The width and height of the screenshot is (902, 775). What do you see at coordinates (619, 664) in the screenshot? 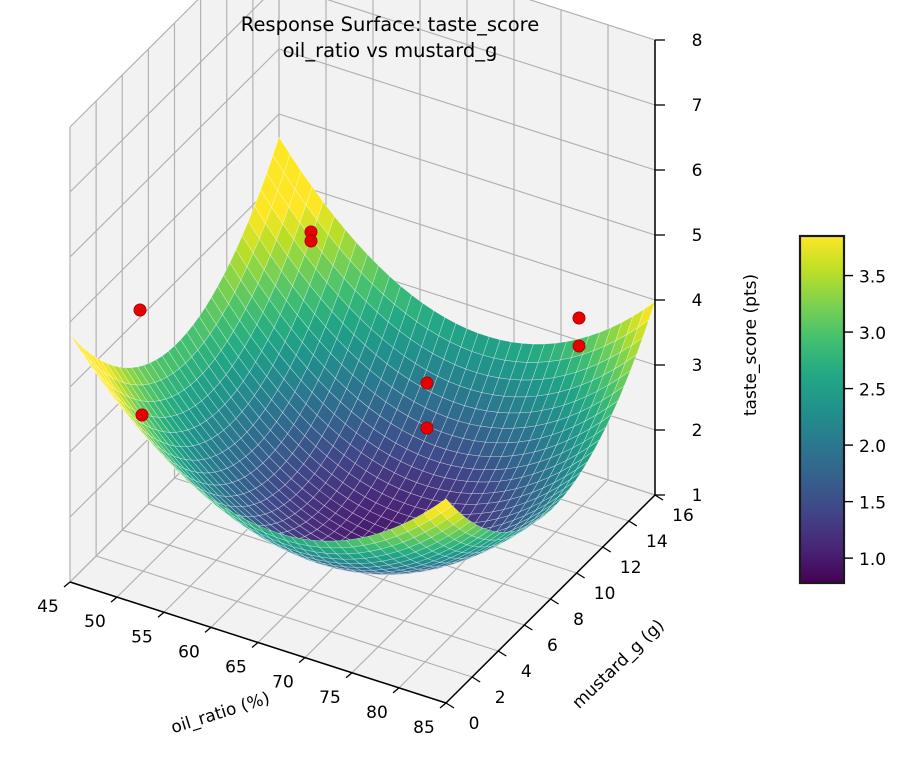
I see `y-axis-label: mustard_g (g)` at bounding box center [619, 664].